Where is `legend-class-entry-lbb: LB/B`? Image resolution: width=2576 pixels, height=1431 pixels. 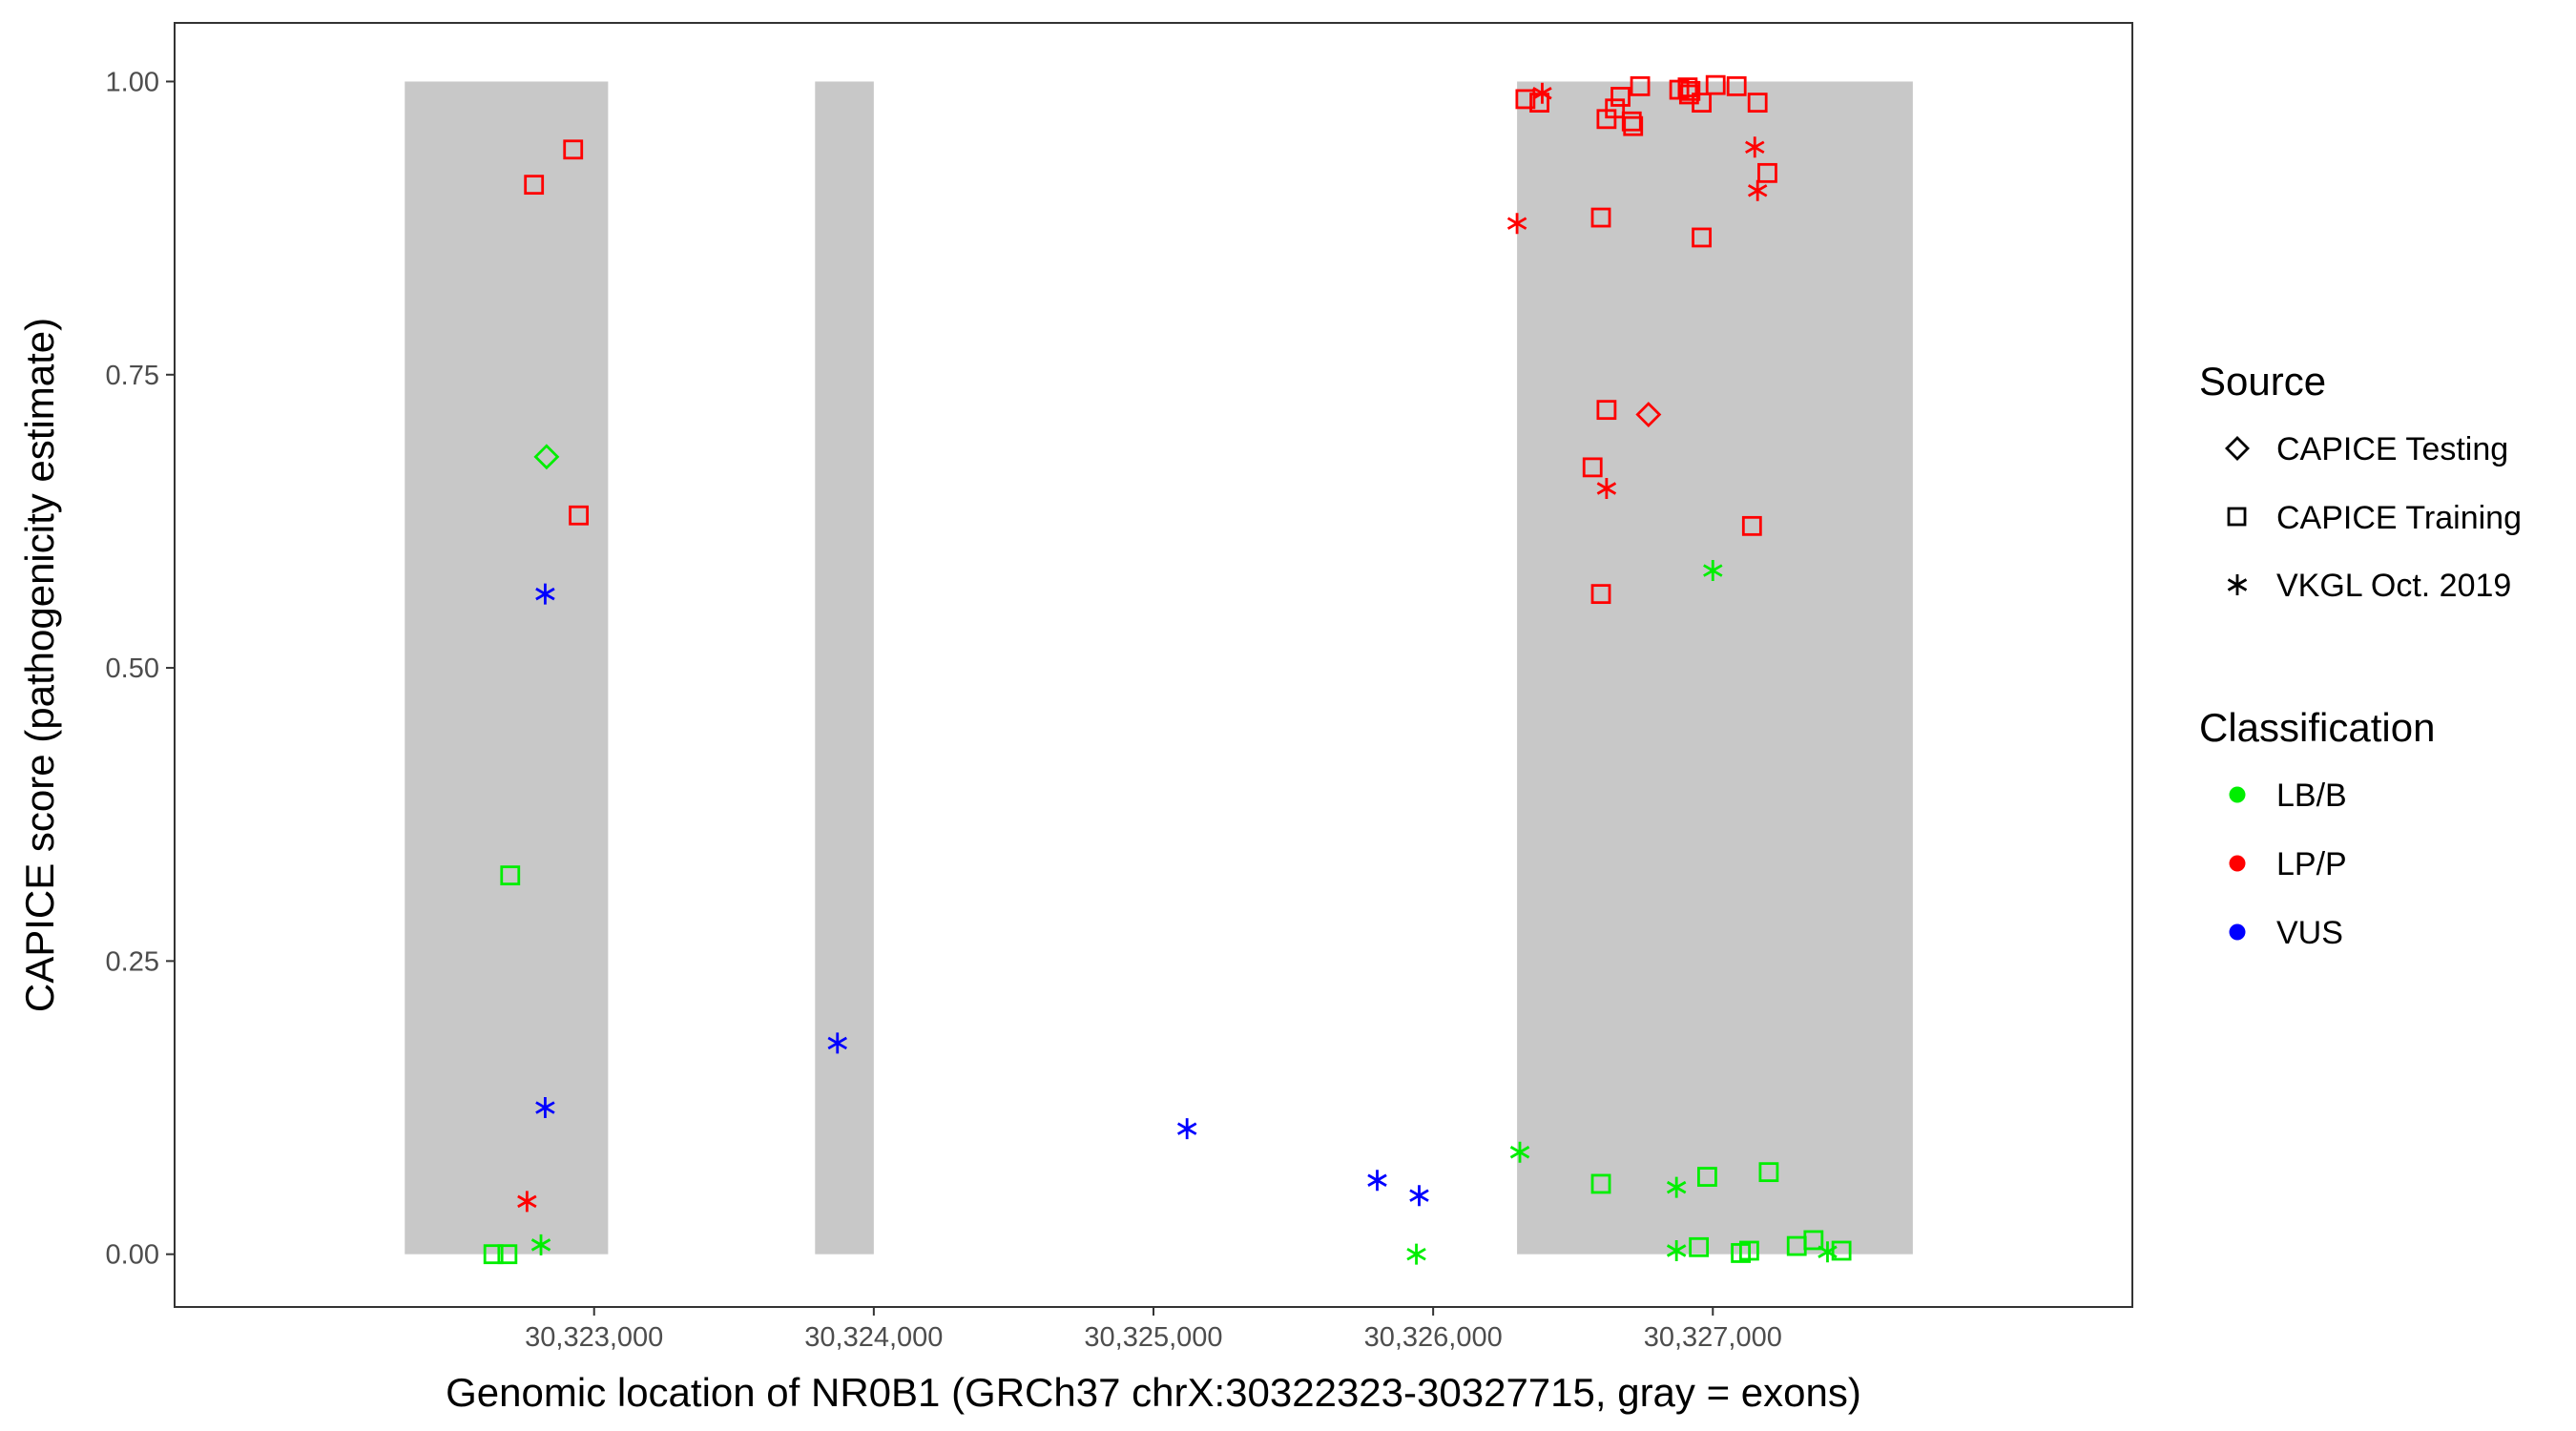
legend-class-entry-lbb: LB/B is located at coordinates (2288, 796).